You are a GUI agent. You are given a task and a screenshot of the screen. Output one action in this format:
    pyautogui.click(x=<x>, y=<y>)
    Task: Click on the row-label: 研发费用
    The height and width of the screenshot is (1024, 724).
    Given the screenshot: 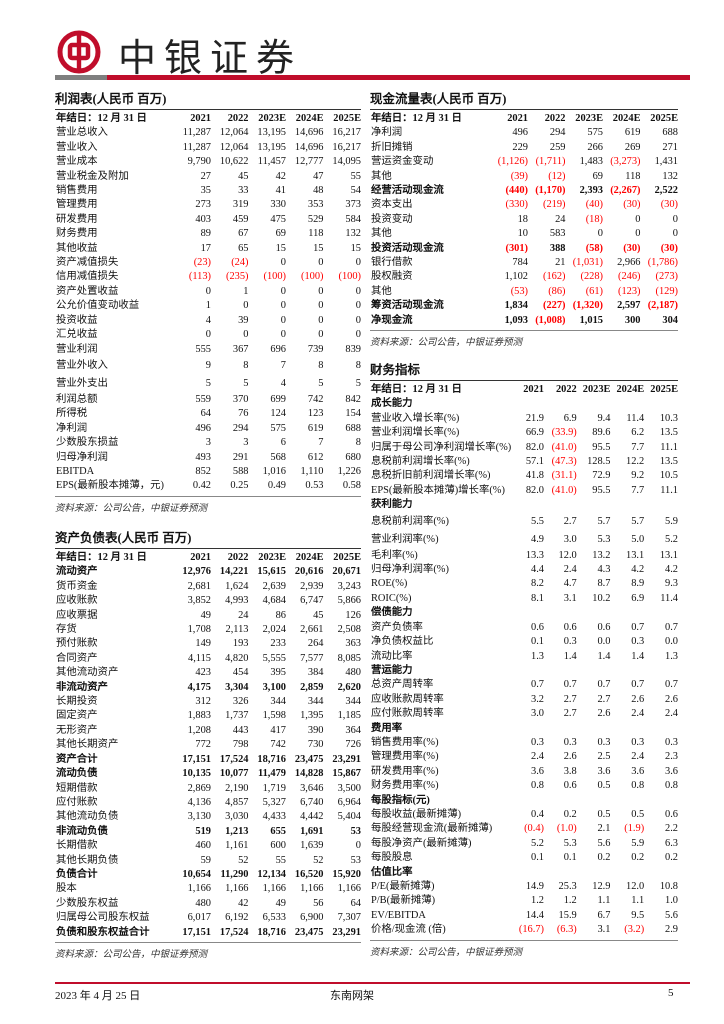 What is the action you would take?
    pyautogui.click(x=77, y=219)
    